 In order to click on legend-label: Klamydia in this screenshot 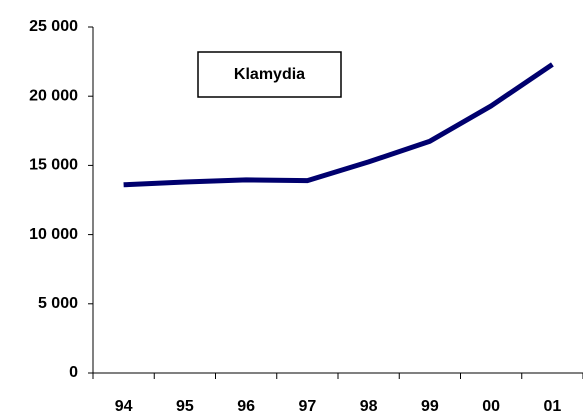, I will do `click(269, 74)`.